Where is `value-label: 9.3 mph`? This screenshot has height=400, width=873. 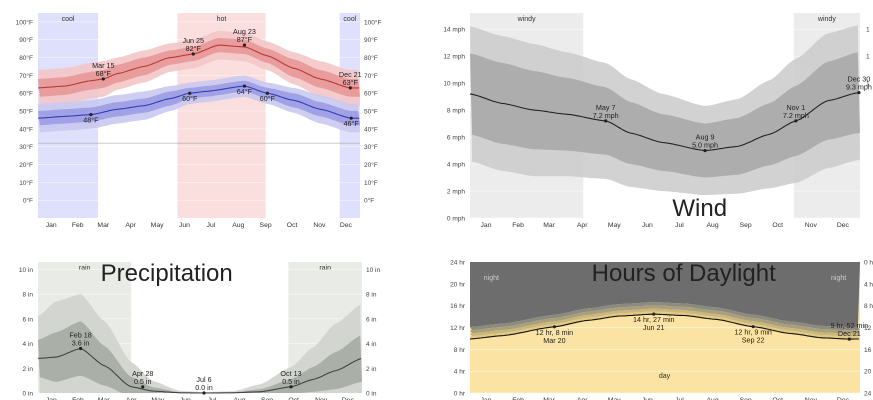 value-label: 9.3 mph is located at coordinates (859, 87).